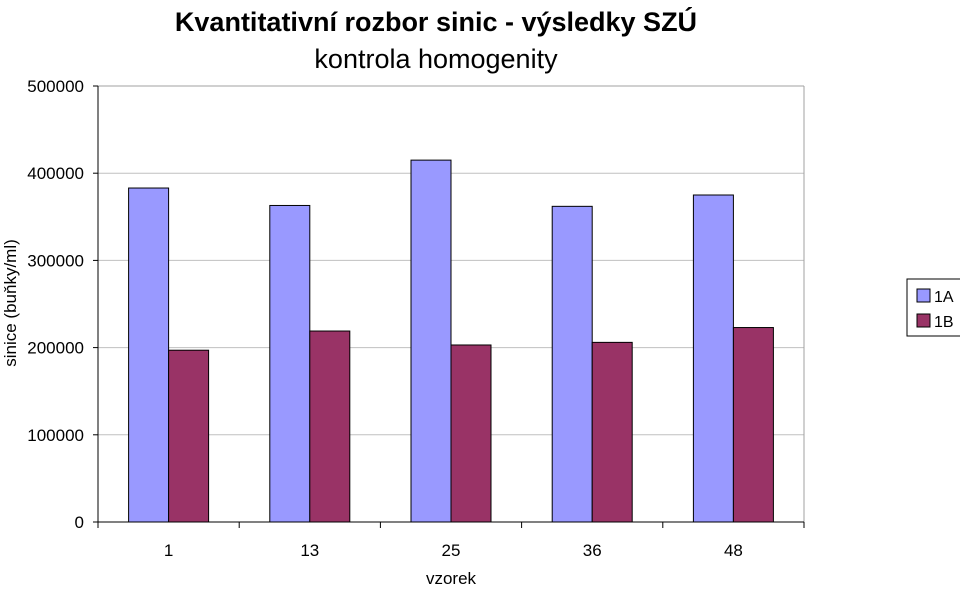 This screenshot has width=960, height=591. Describe the element at coordinates (451, 550) in the screenshot. I see `x-tick-label: 25` at that location.